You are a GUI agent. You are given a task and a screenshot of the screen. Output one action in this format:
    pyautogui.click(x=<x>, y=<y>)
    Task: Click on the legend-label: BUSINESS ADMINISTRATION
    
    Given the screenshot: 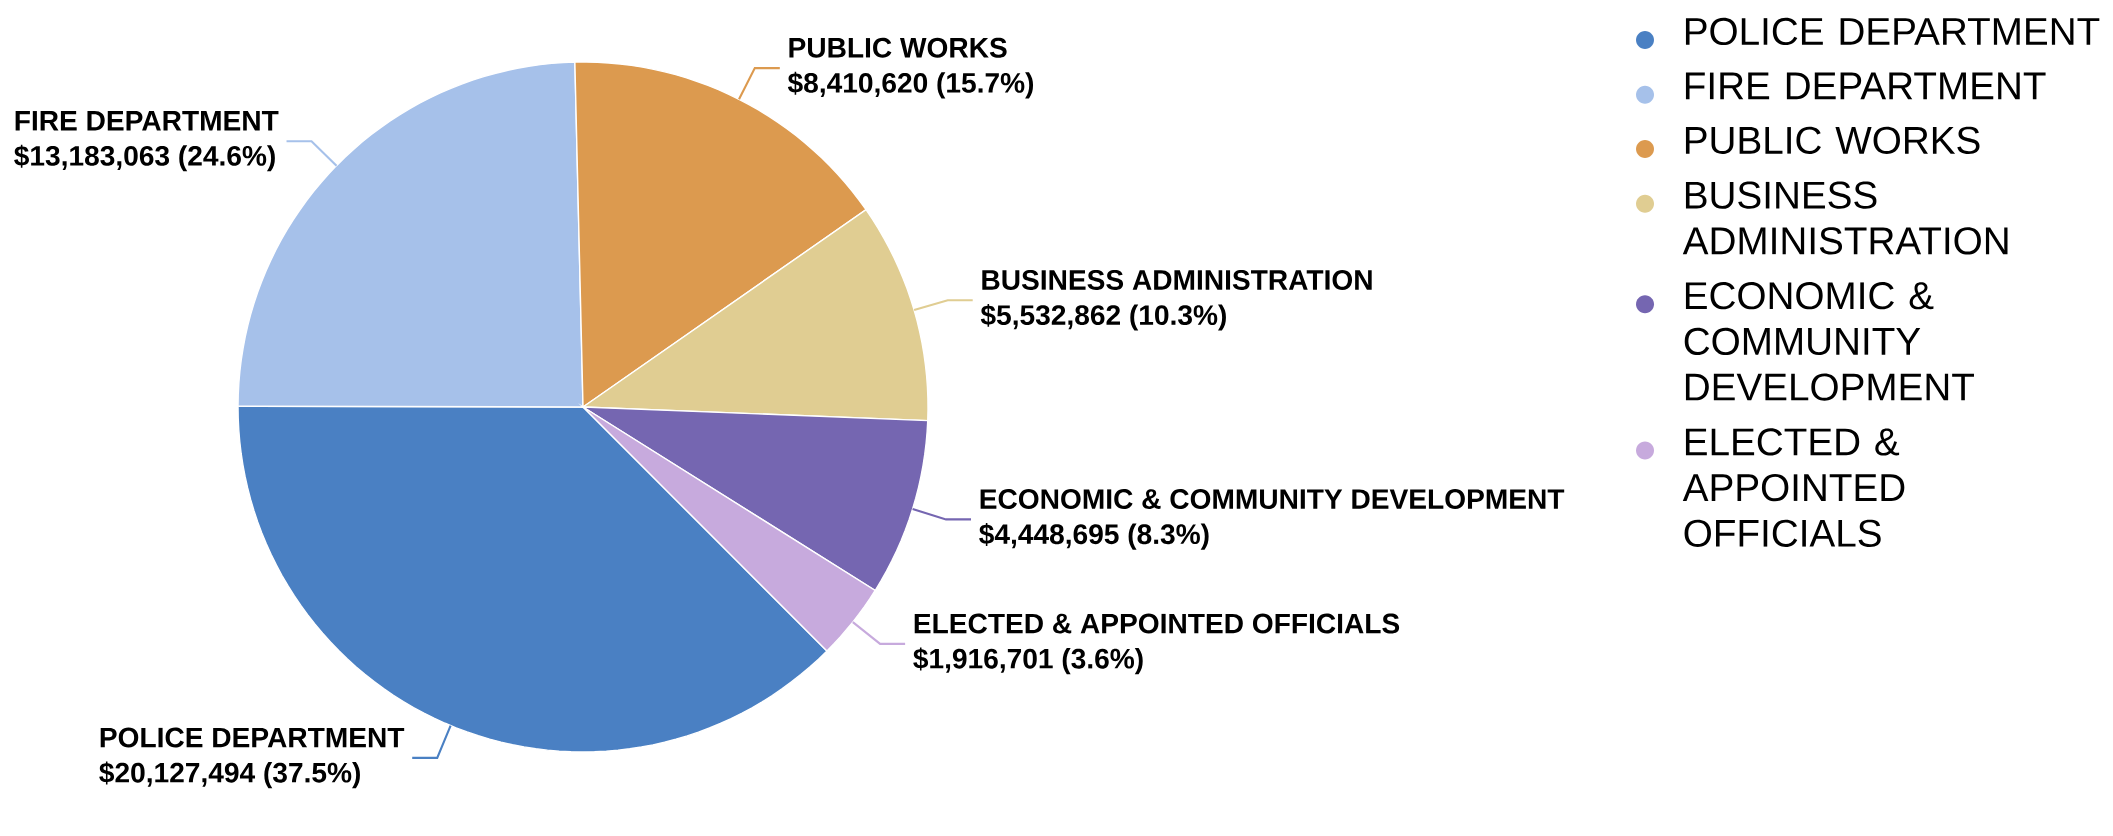 What is the action you would take?
    pyautogui.click(x=1845, y=218)
    